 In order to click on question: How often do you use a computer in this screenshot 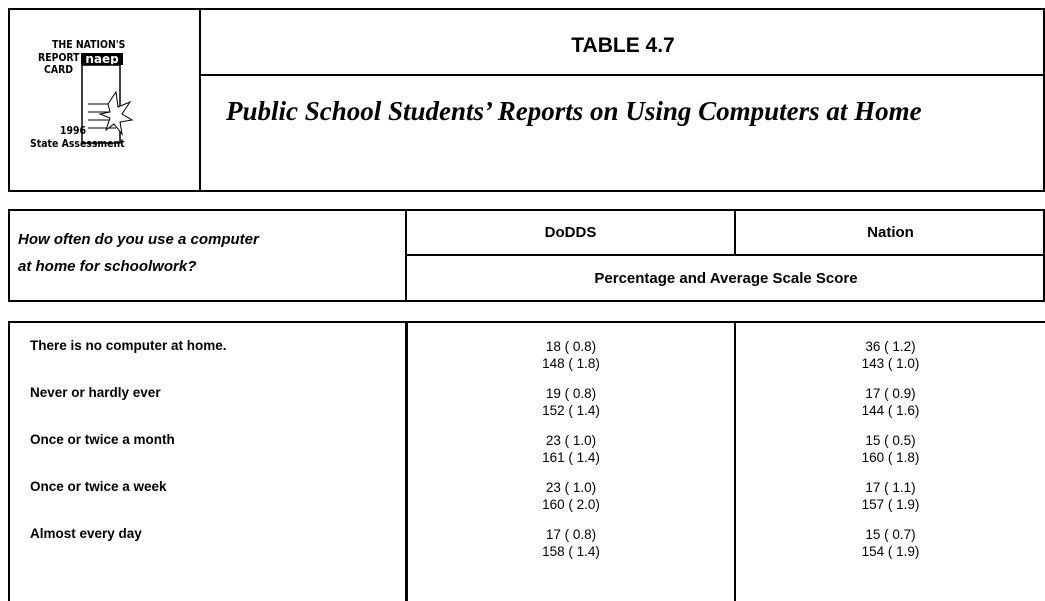, I will do `click(138, 239)`.